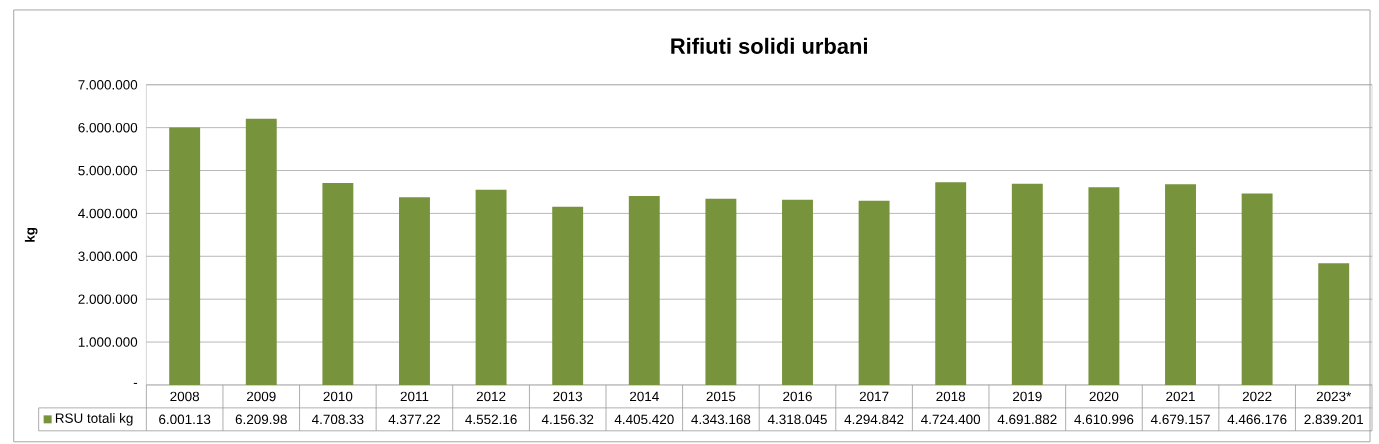 This screenshot has width=1379, height=444. Describe the element at coordinates (414, 419) in the screenshot. I see `text: 4.377.22` at that location.